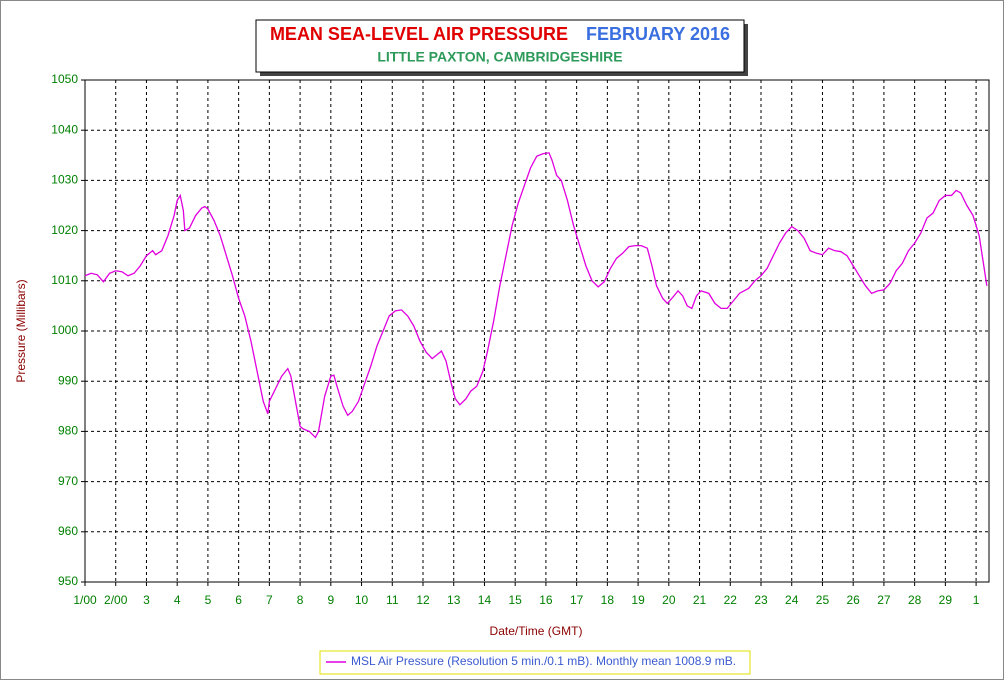  Describe the element at coordinates (85, 600) in the screenshot. I see `x-tick-label: 1/00` at that location.